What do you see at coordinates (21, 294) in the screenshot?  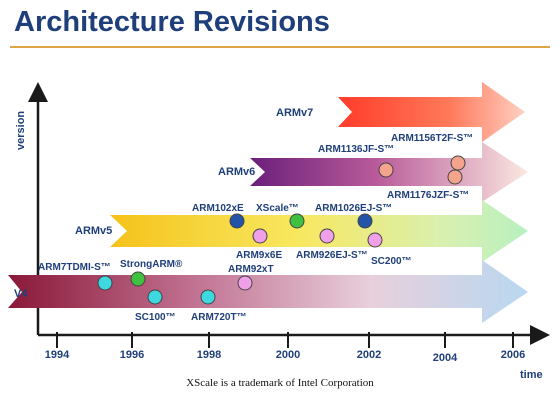 I see `v4-label: V4` at bounding box center [21, 294].